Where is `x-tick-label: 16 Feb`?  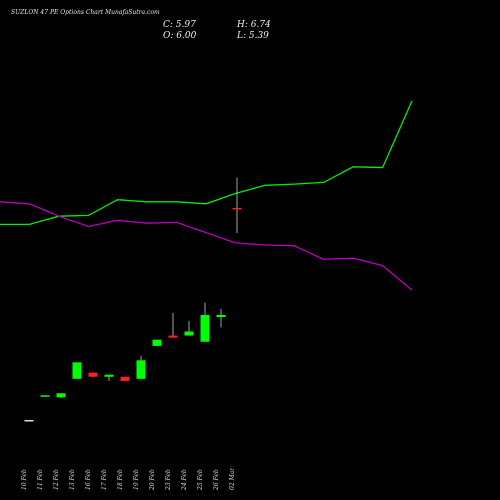 x-tick-label: 16 Feb is located at coordinates (88, 479).